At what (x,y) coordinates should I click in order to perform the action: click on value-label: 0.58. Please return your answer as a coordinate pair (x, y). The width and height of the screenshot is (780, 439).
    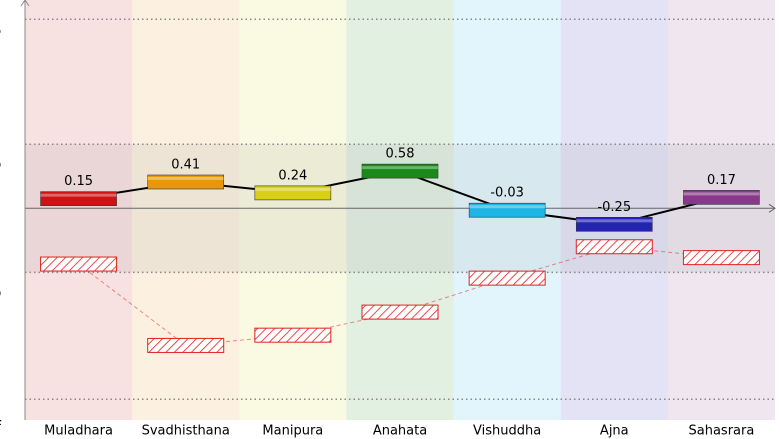
    Looking at the image, I should click on (400, 154).